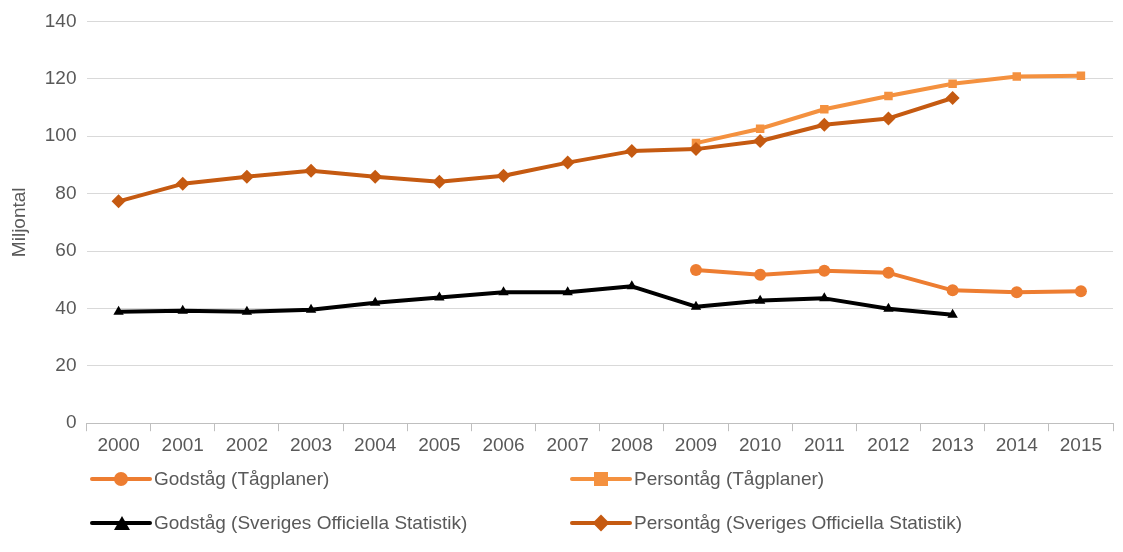 The image size is (1123, 552). Describe the element at coordinates (118, 444) in the screenshot. I see `x-tick-label: 2000` at that location.